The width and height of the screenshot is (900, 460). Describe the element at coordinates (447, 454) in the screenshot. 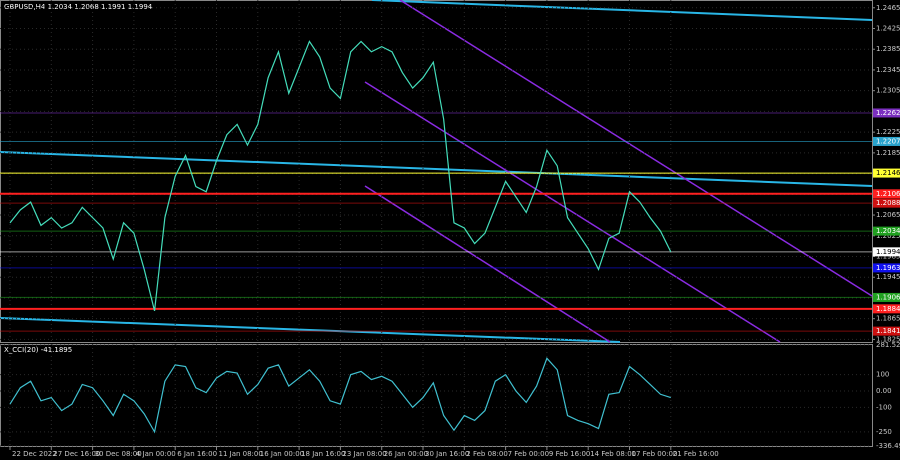

I see `x-tick-label: 30 Jan 16:00` at that location.